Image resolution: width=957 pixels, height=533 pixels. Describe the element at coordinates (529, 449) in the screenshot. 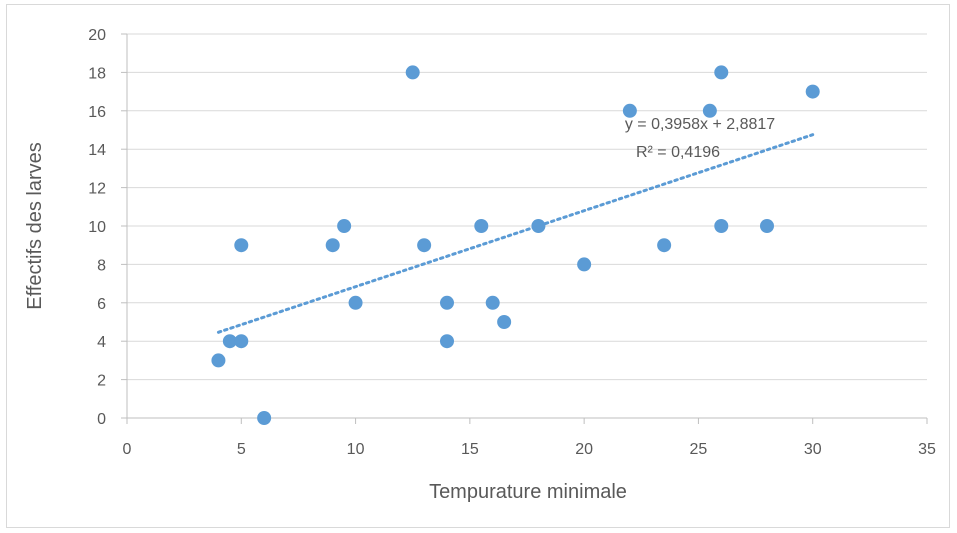

I see `x-tick-labels: 0 5 10 15 20 25 30 35` at that location.